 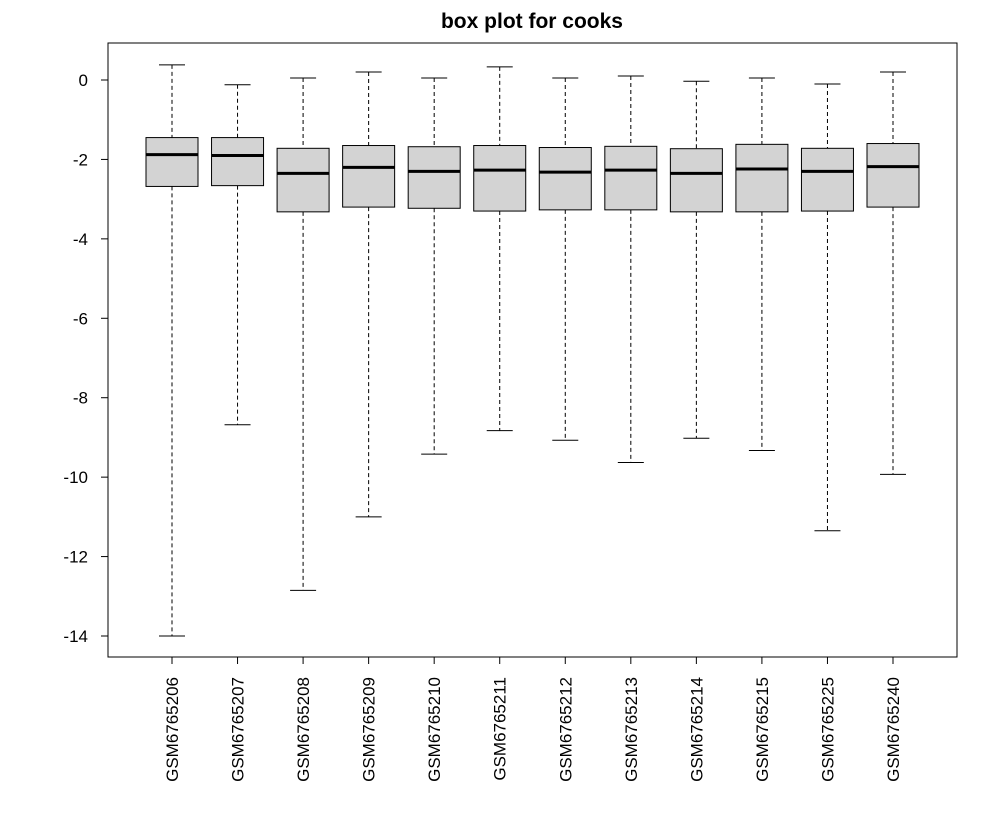 What do you see at coordinates (827, 307) in the screenshot?
I see `box-GSM6765225` at bounding box center [827, 307].